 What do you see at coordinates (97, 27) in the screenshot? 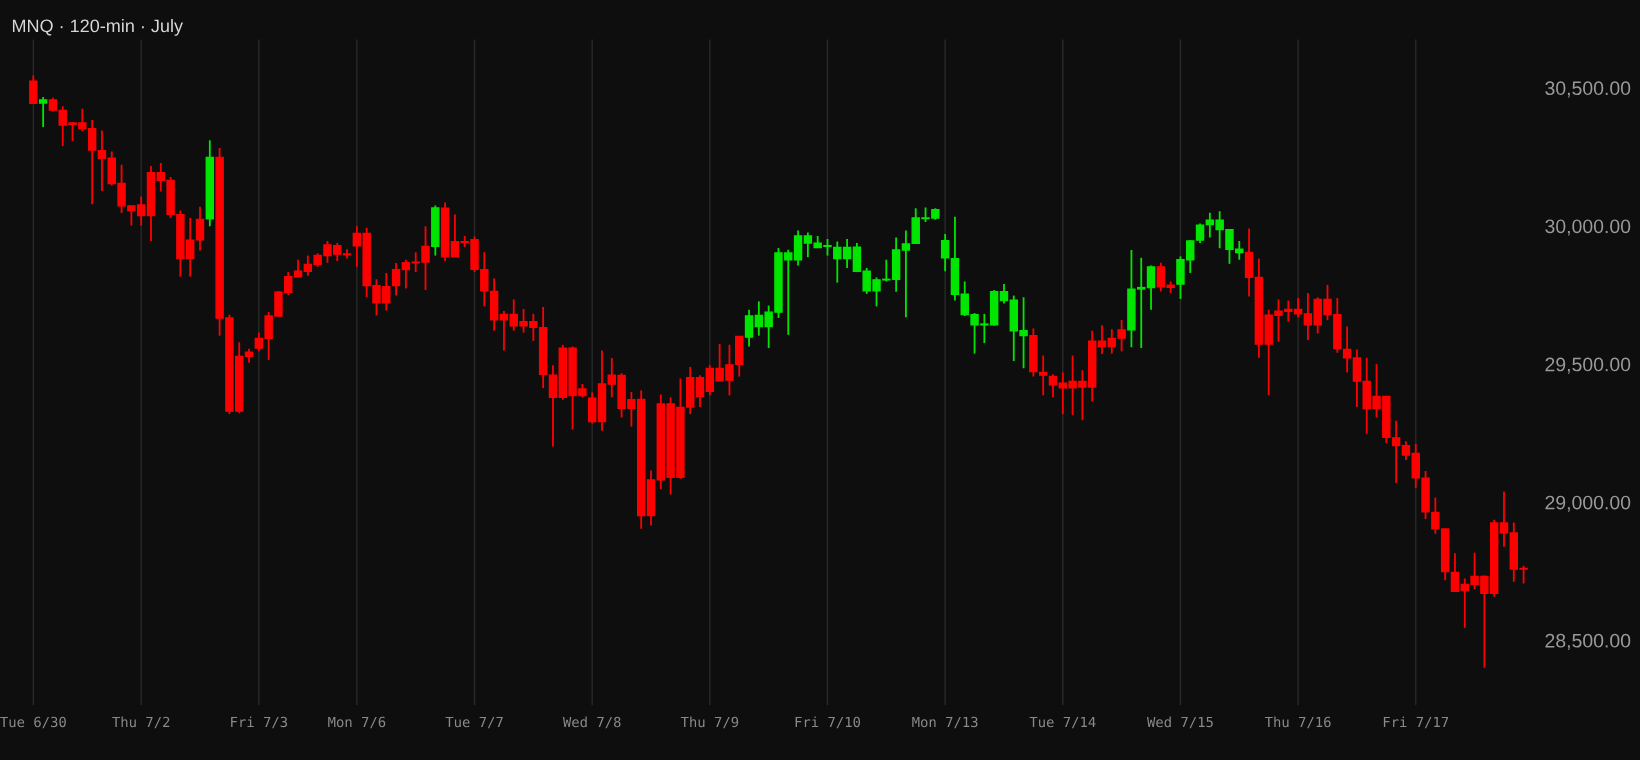
I see `chart-title: MNQ · 120-min · July` at bounding box center [97, 27].